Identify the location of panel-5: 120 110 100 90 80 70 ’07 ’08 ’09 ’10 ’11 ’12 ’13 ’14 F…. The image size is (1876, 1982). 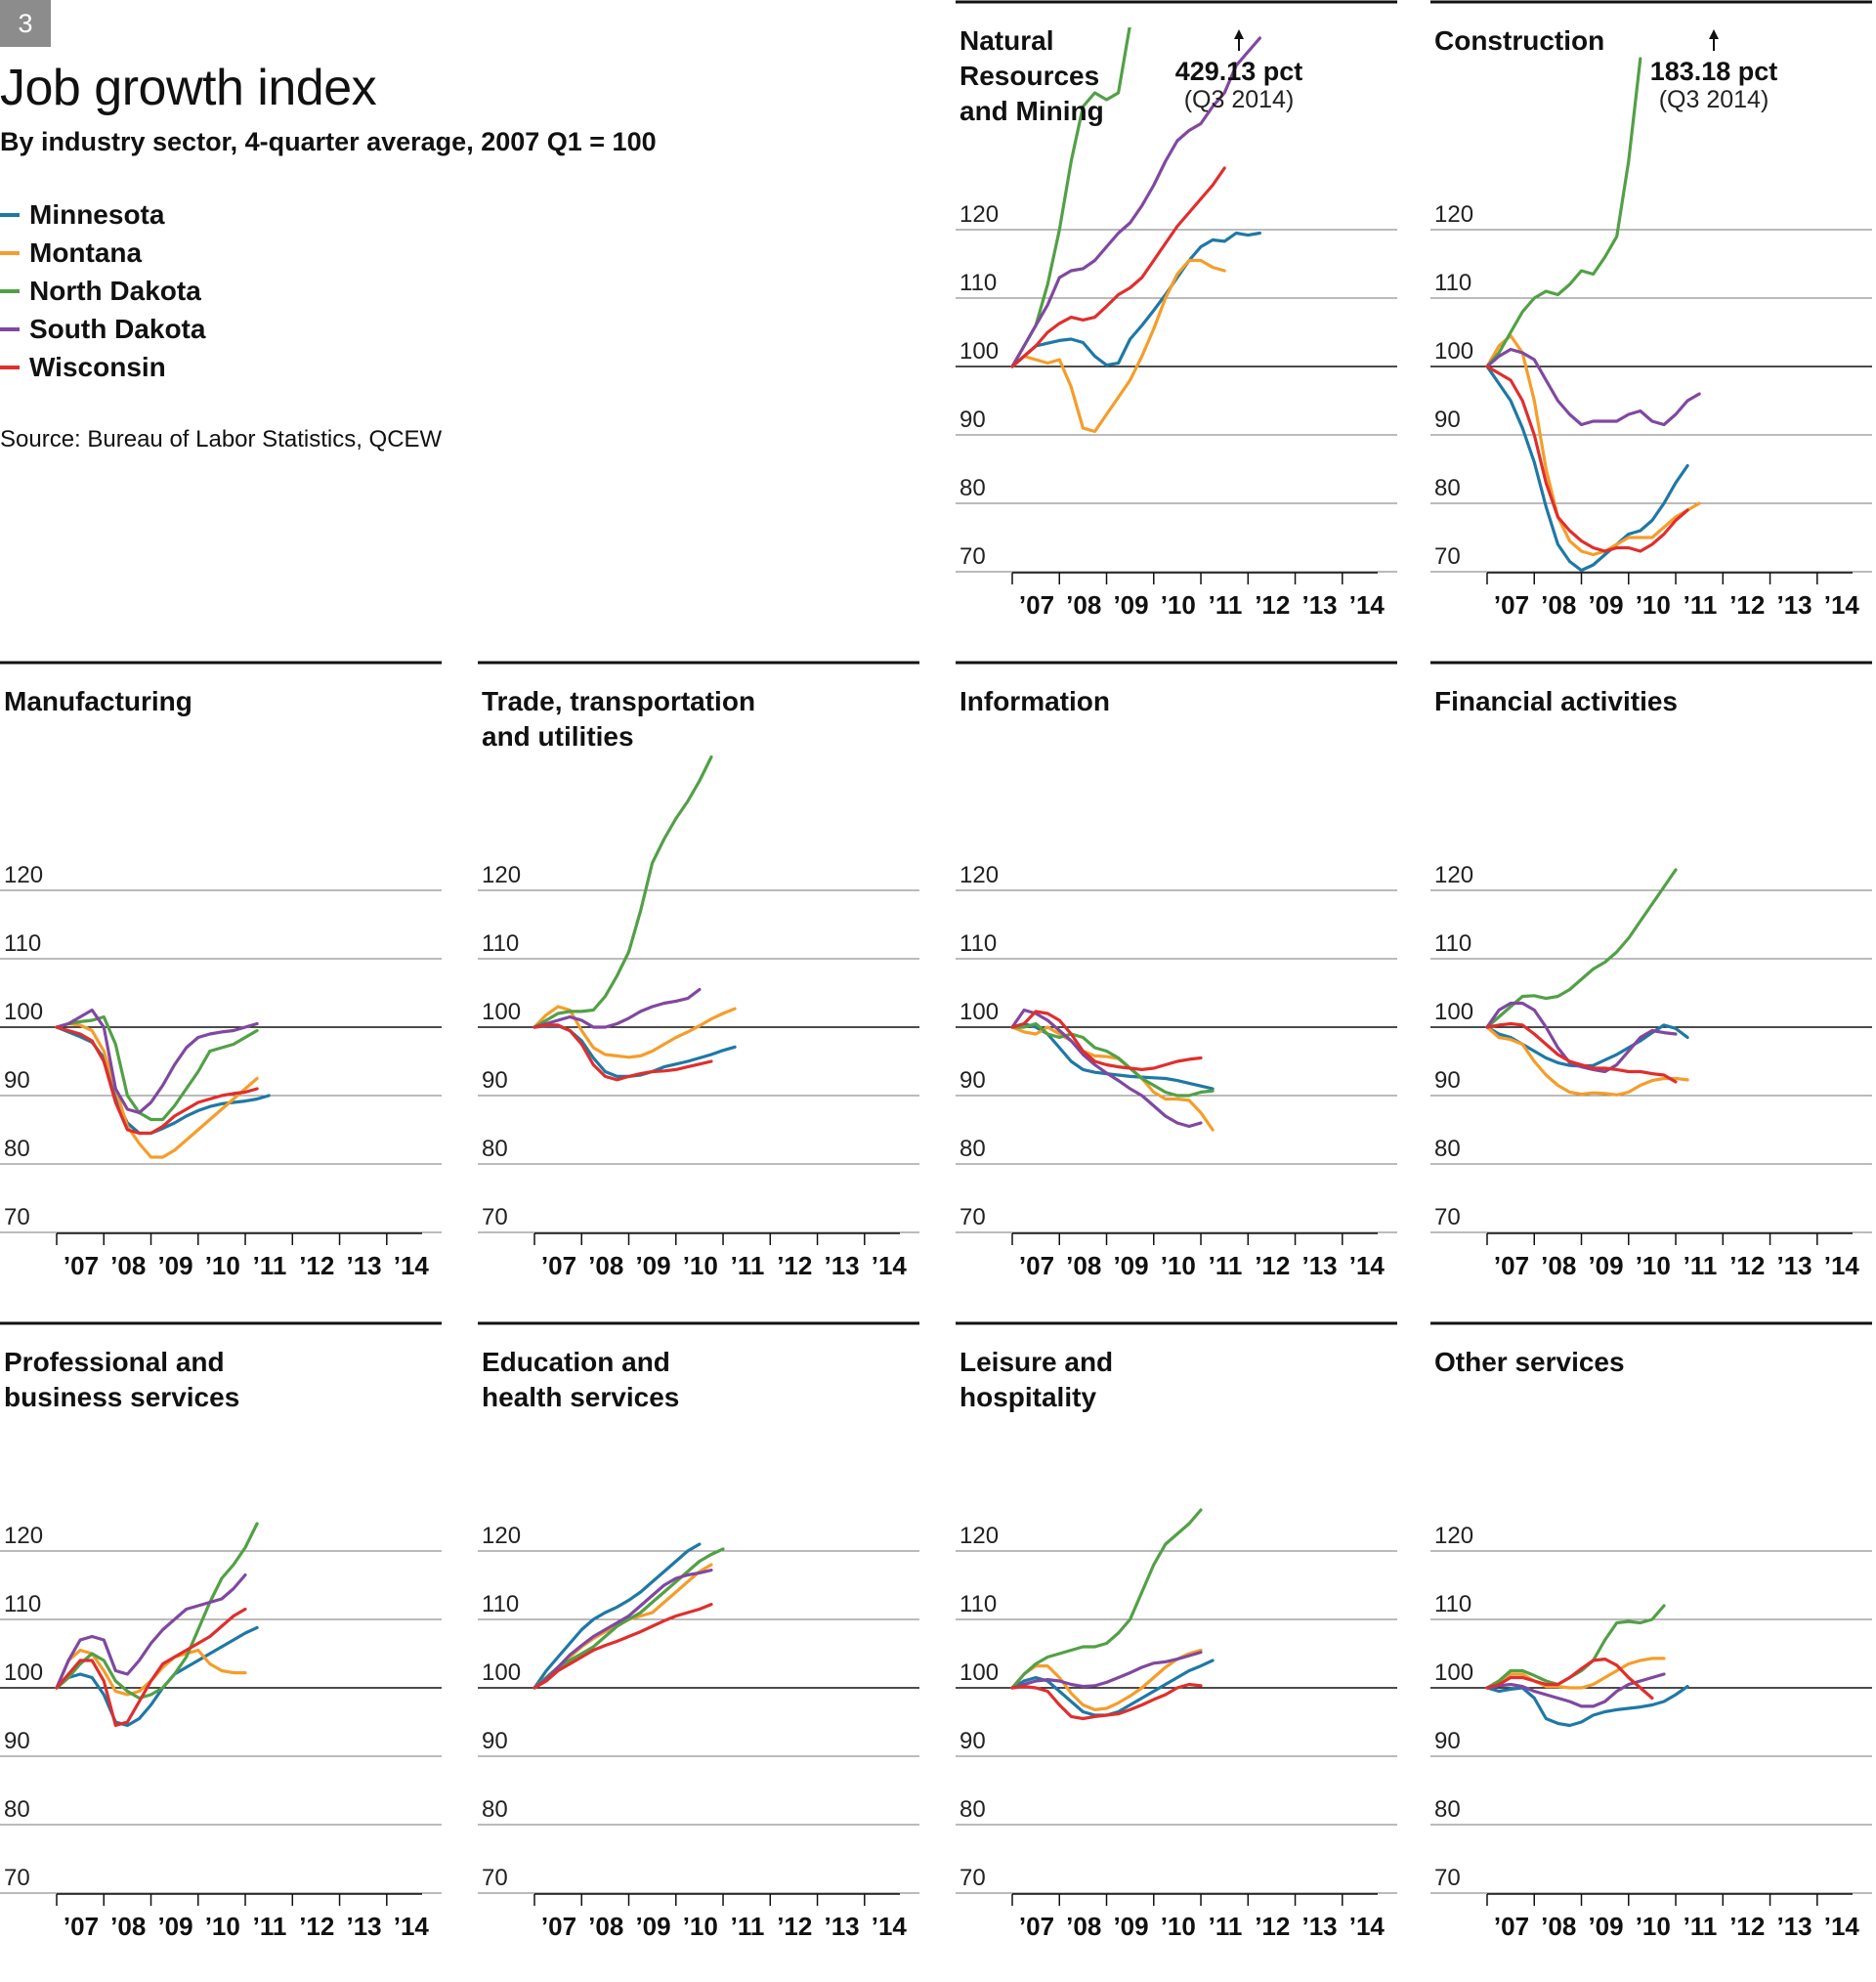
(1651, 991).